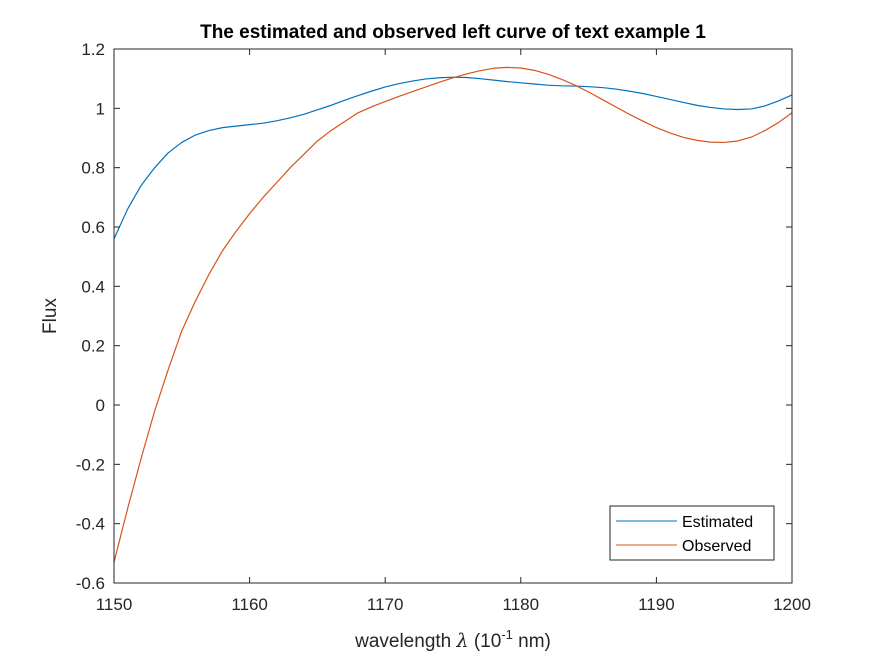 The image size is (875, 656). I want to click on y-tick-label: 1.2, so click(93, 49).